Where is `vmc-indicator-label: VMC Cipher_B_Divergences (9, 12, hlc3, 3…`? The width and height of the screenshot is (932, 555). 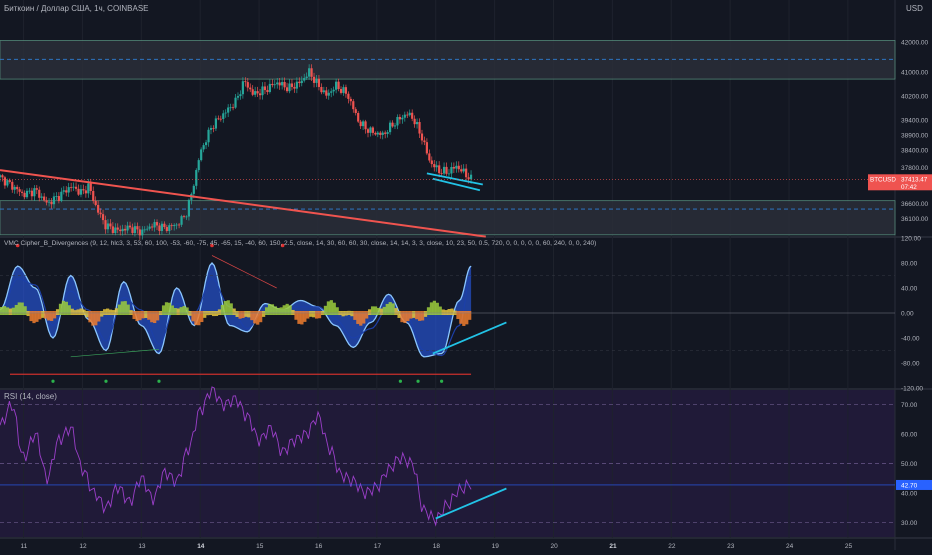 vmc-indicator-label: VMC Cipher_B_Divergences (9, 12, hlc3, 3… is located at coordinates (300, 243).